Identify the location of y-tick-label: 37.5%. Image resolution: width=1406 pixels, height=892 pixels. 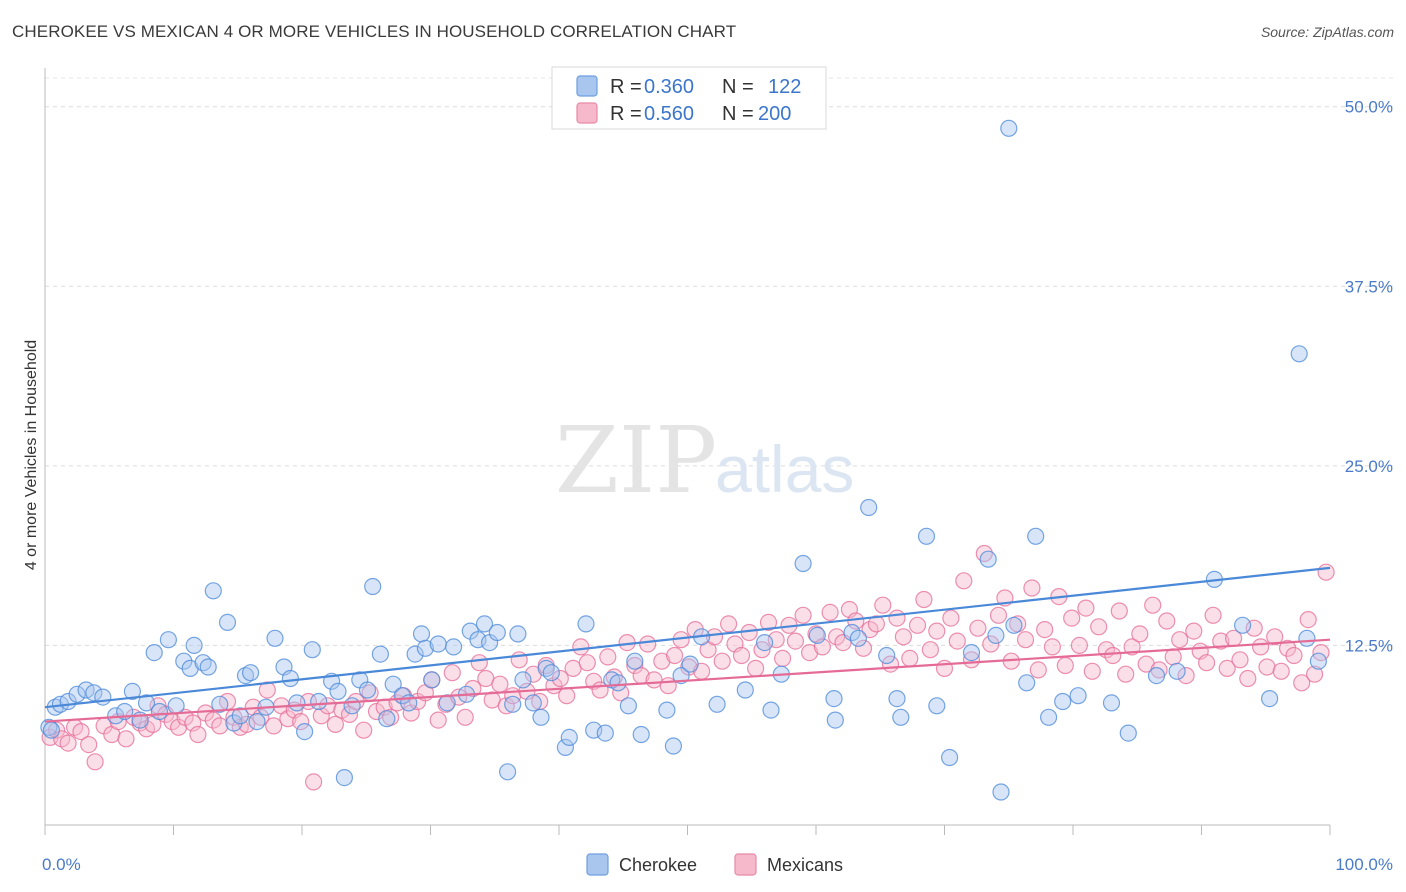
(1369, 286).